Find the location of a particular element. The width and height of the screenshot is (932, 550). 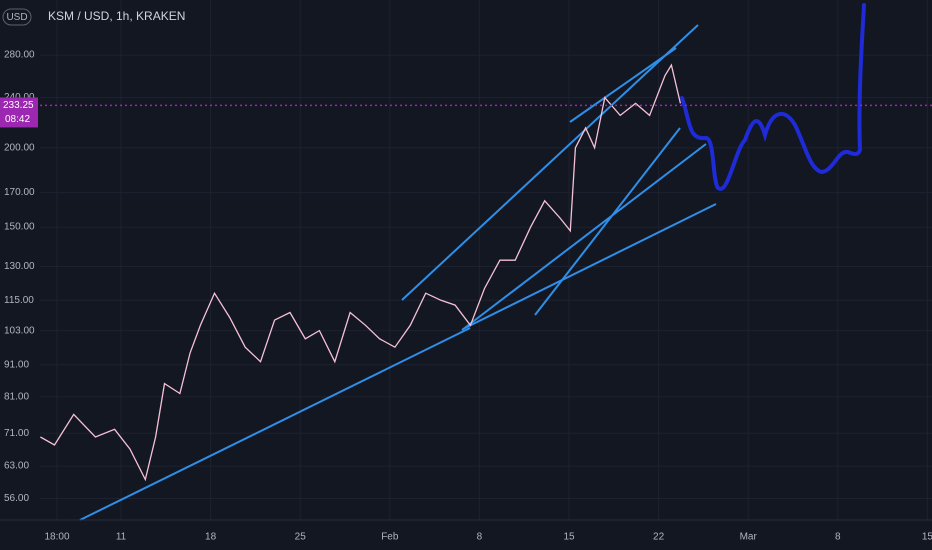

last-price: 233.25 is located at coordinates (18, 105).